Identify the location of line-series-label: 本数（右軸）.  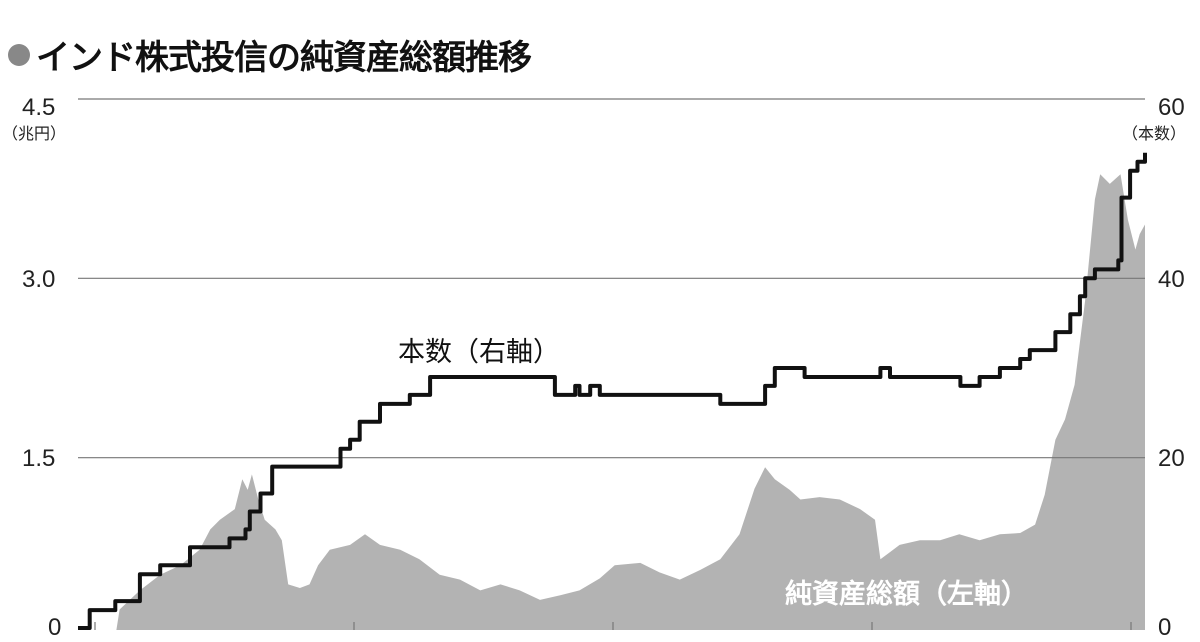
(479, 349).